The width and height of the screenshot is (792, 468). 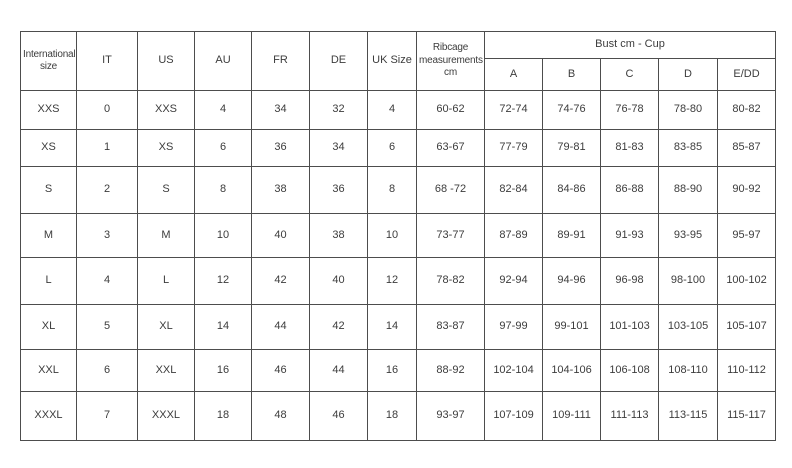 What do you see at coordinates (450, 190) in the screenshot?
I see `cell-ribcage: 68 -72` at bounding box center [450, 190].